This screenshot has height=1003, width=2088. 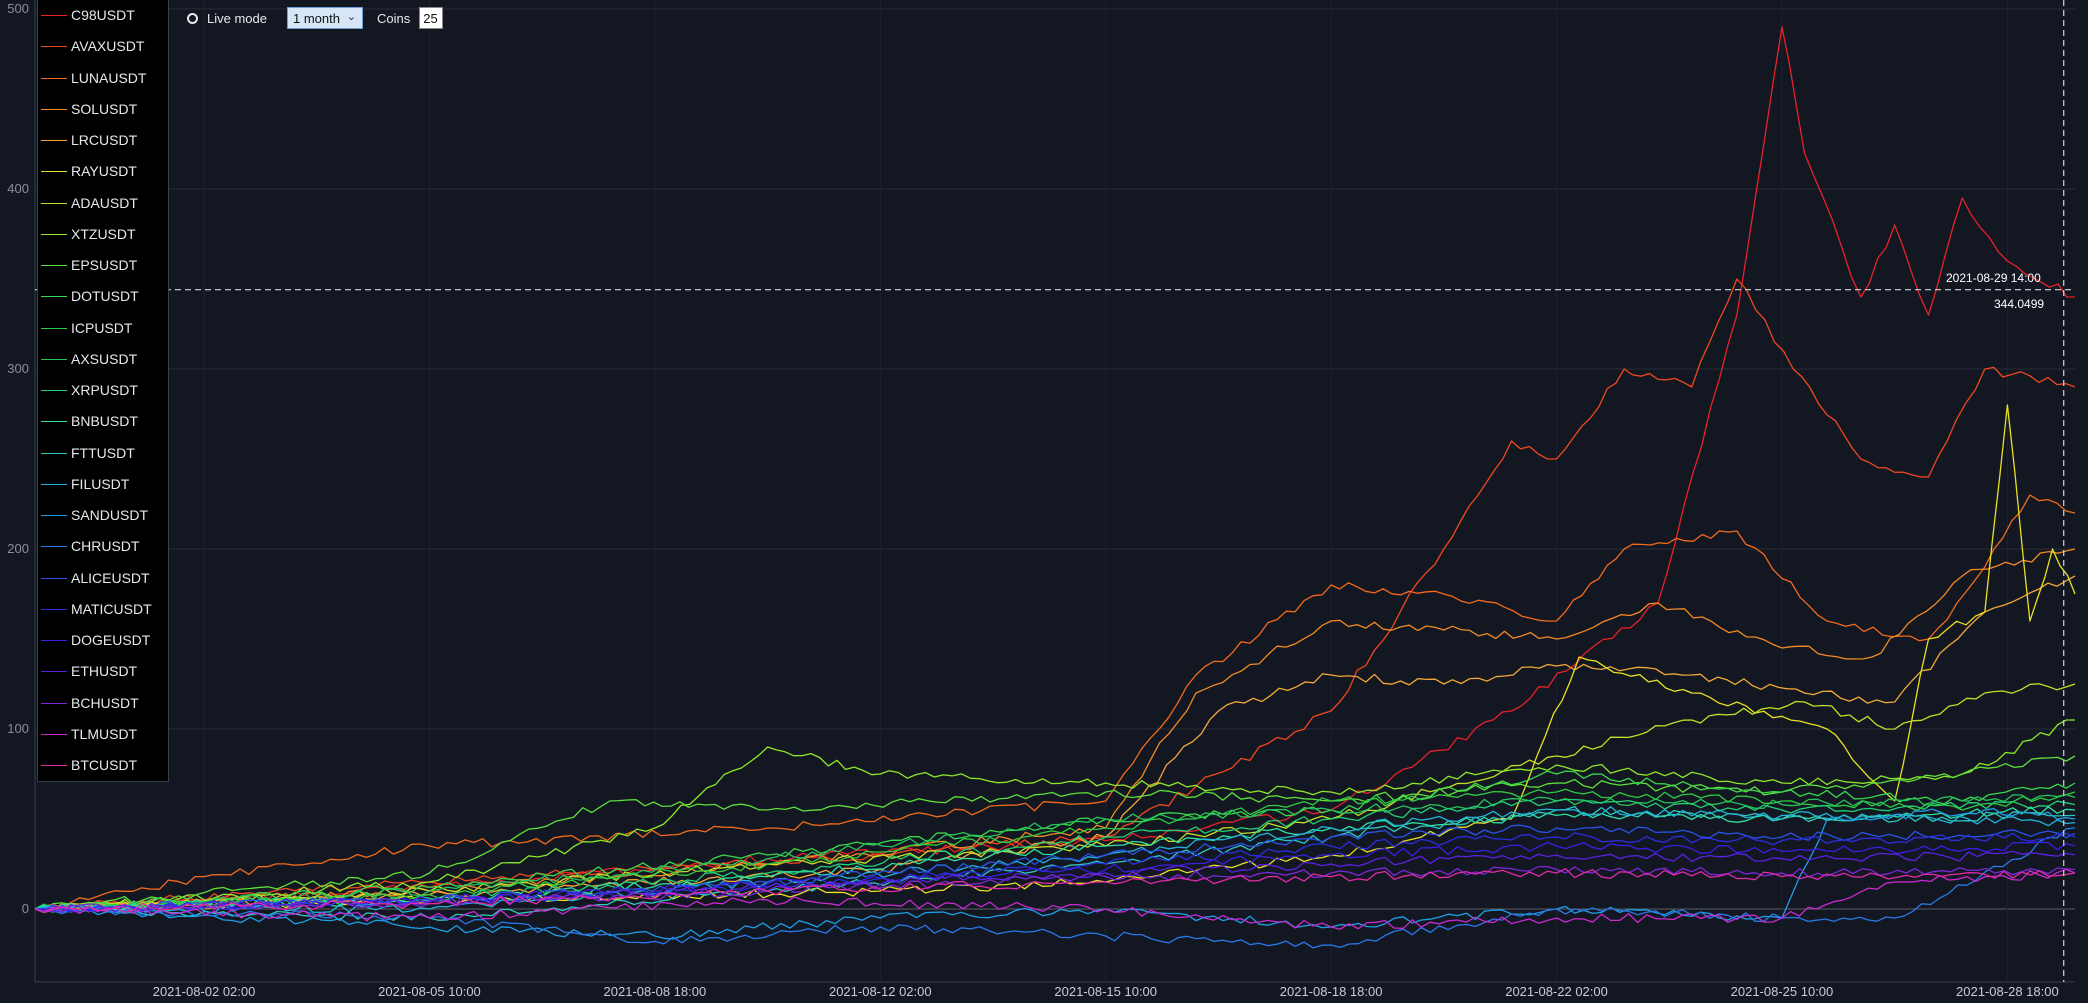 I want to click on legend-item: C98USDT, so click(x=103, y=15).